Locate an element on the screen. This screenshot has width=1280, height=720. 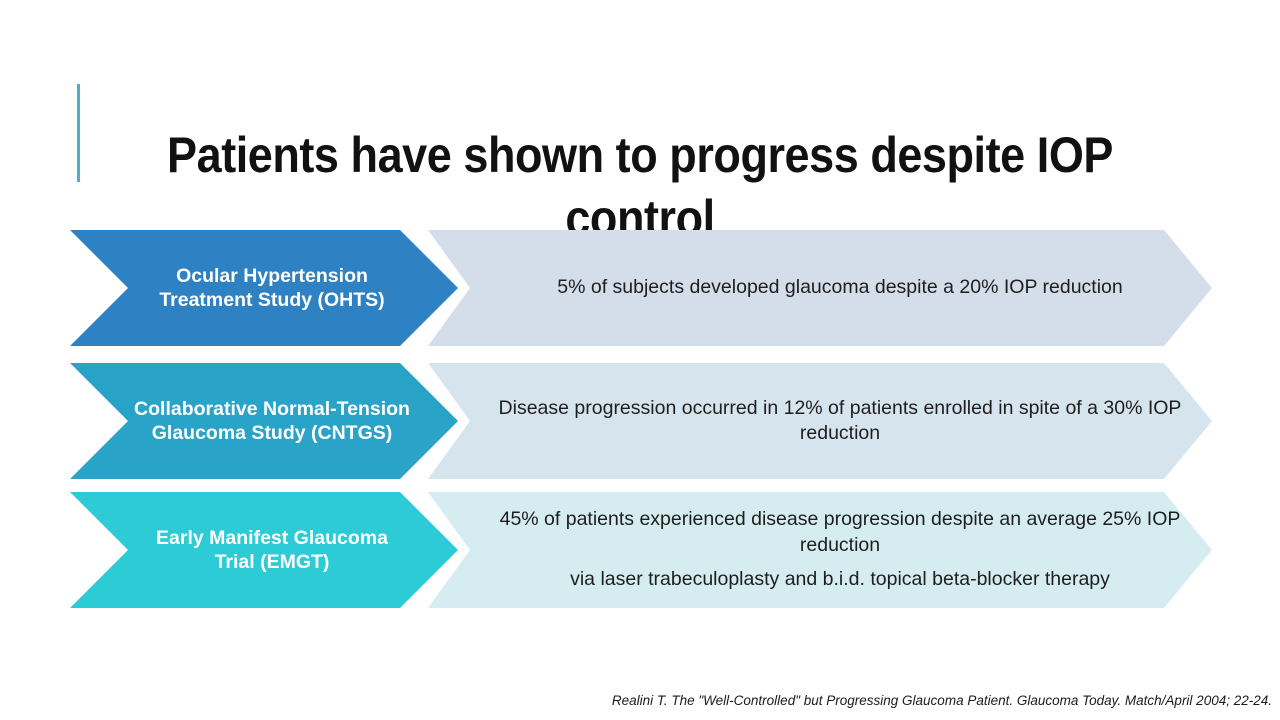
accent-bar is located at coordinates (78, 133).